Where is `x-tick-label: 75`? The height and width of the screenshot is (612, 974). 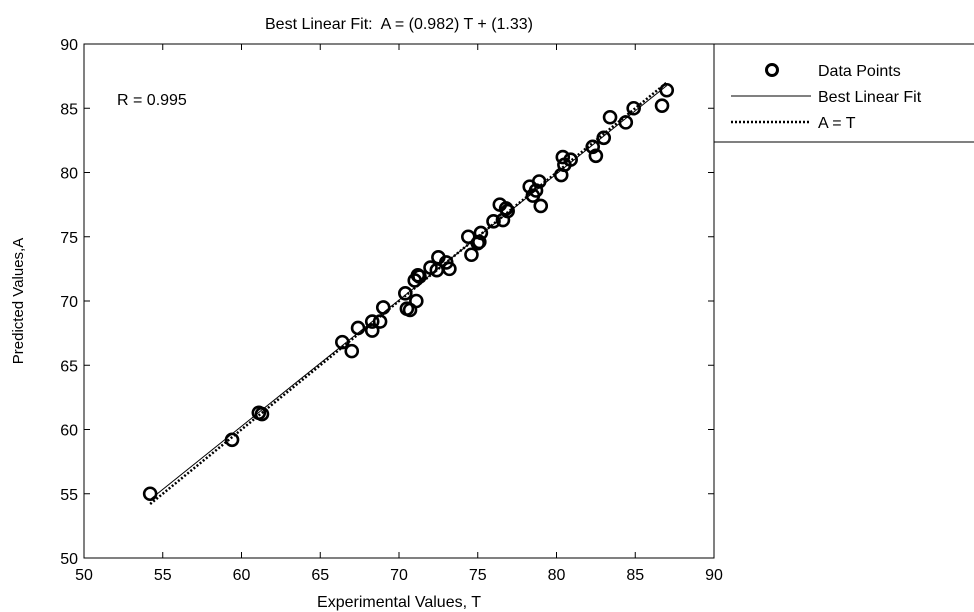 x-tick-label: 75 is located at coordinates (478, 575).